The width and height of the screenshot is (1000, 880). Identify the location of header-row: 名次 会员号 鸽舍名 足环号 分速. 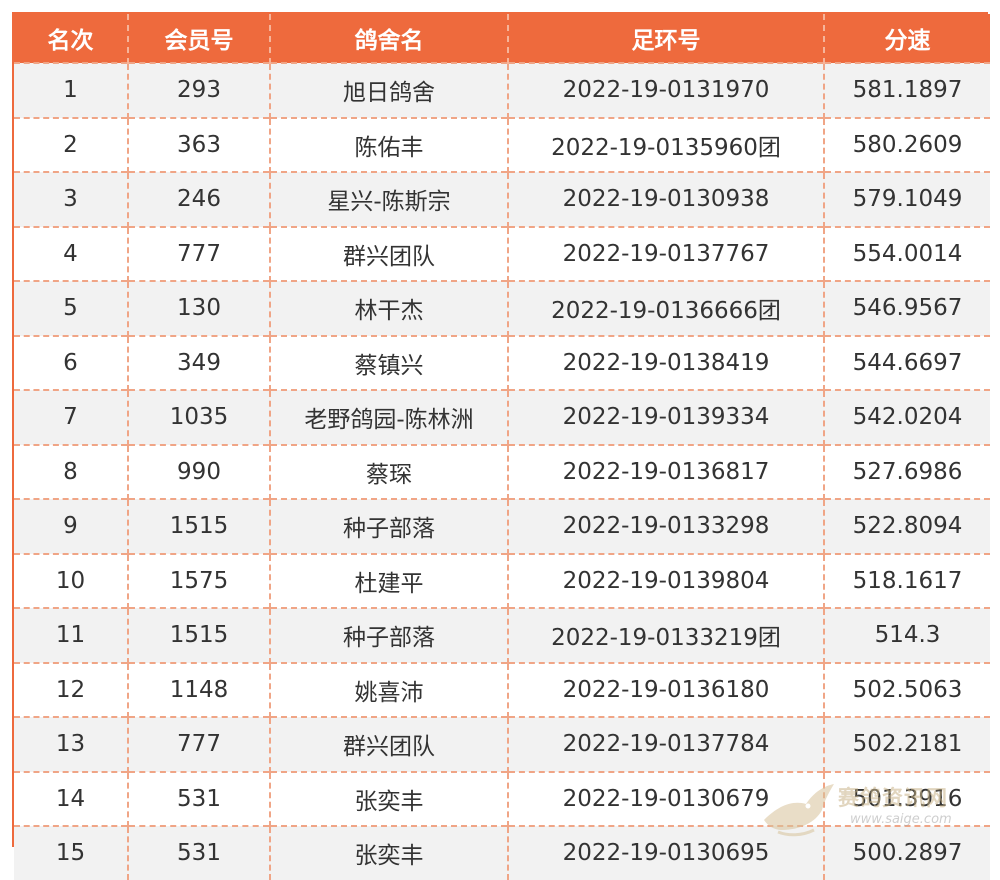
(502, 38).